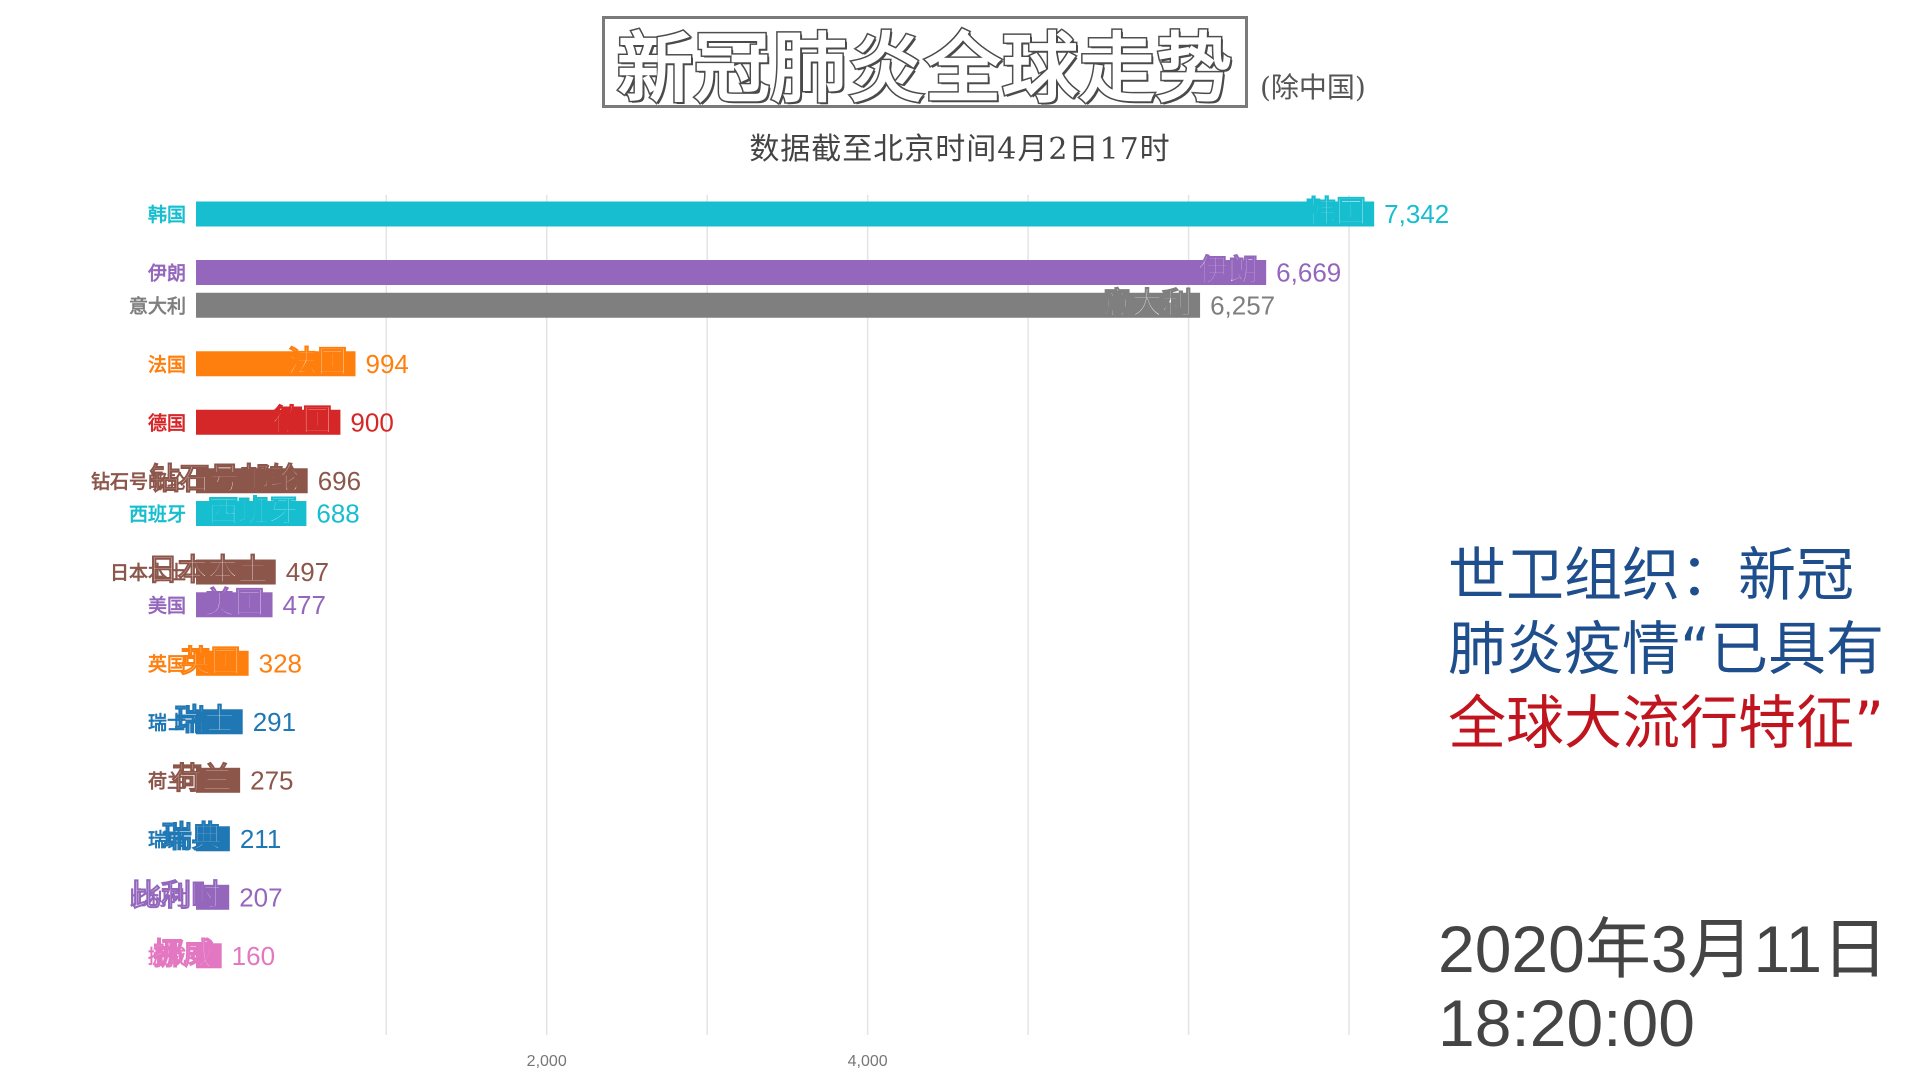  I want to click on bar-inner-label: 挪威, so click(184, 954).